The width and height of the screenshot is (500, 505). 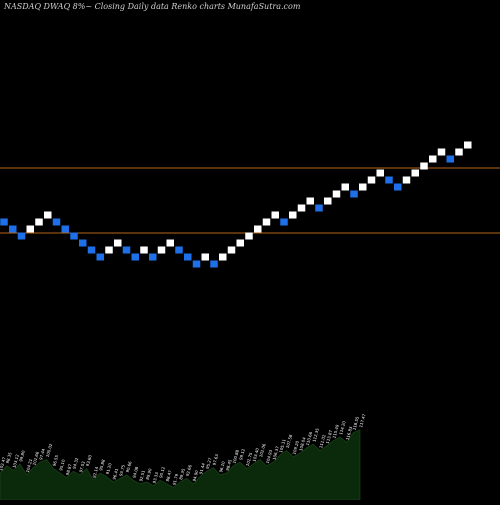 I want to click on volume-data-label: 101.75, so click(x=249, y=459).